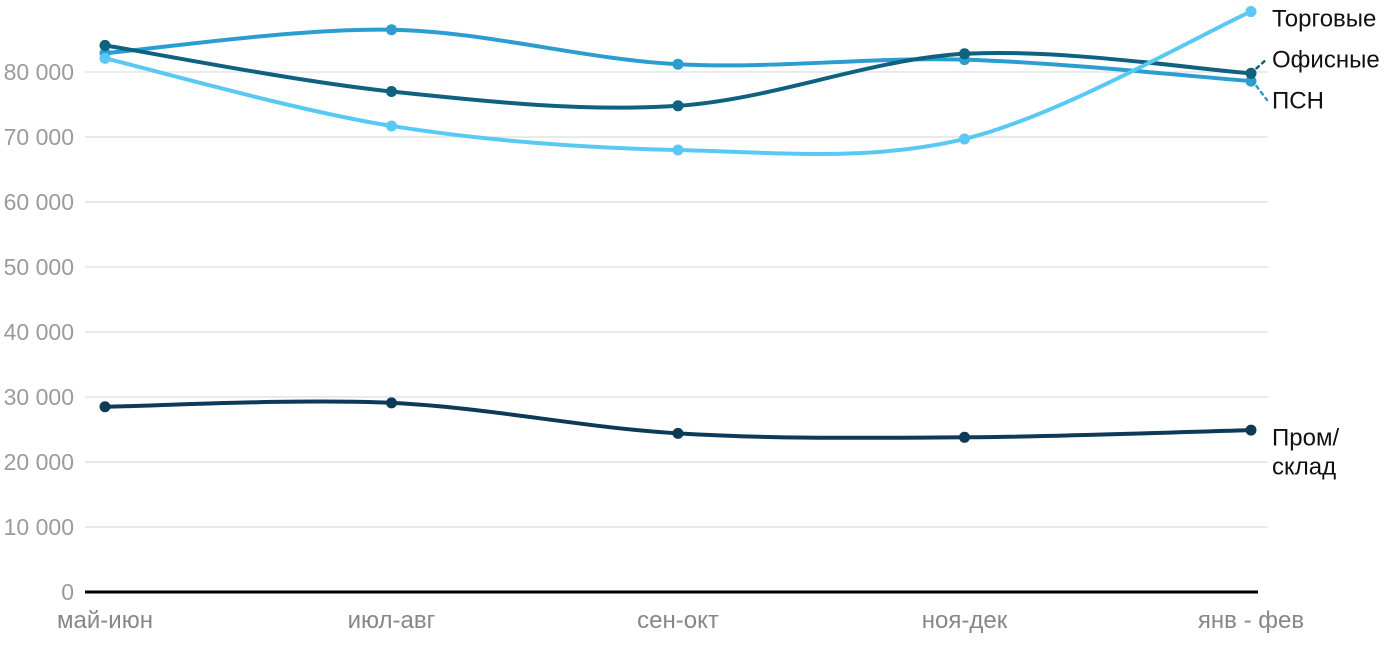 This screenshot has height=655, width=1400. What do you see at coordinates (105, 620) in the screenshot?
I see `x-axis-tick-label: май-июн` at bounding box center [105, 620].